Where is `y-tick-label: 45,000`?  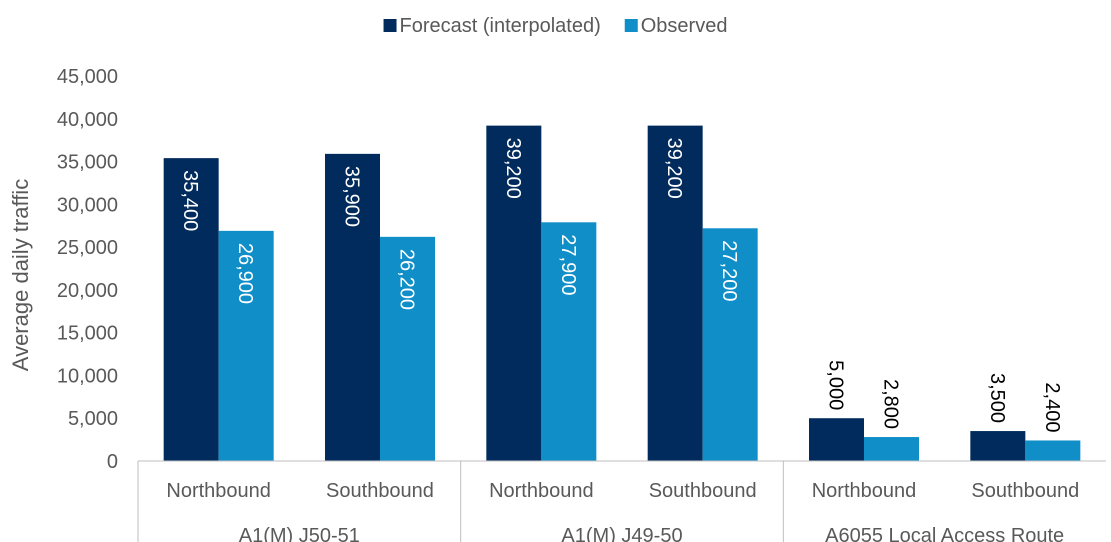 y-tick-label: 45,000 is located at coordinates (87, 77).